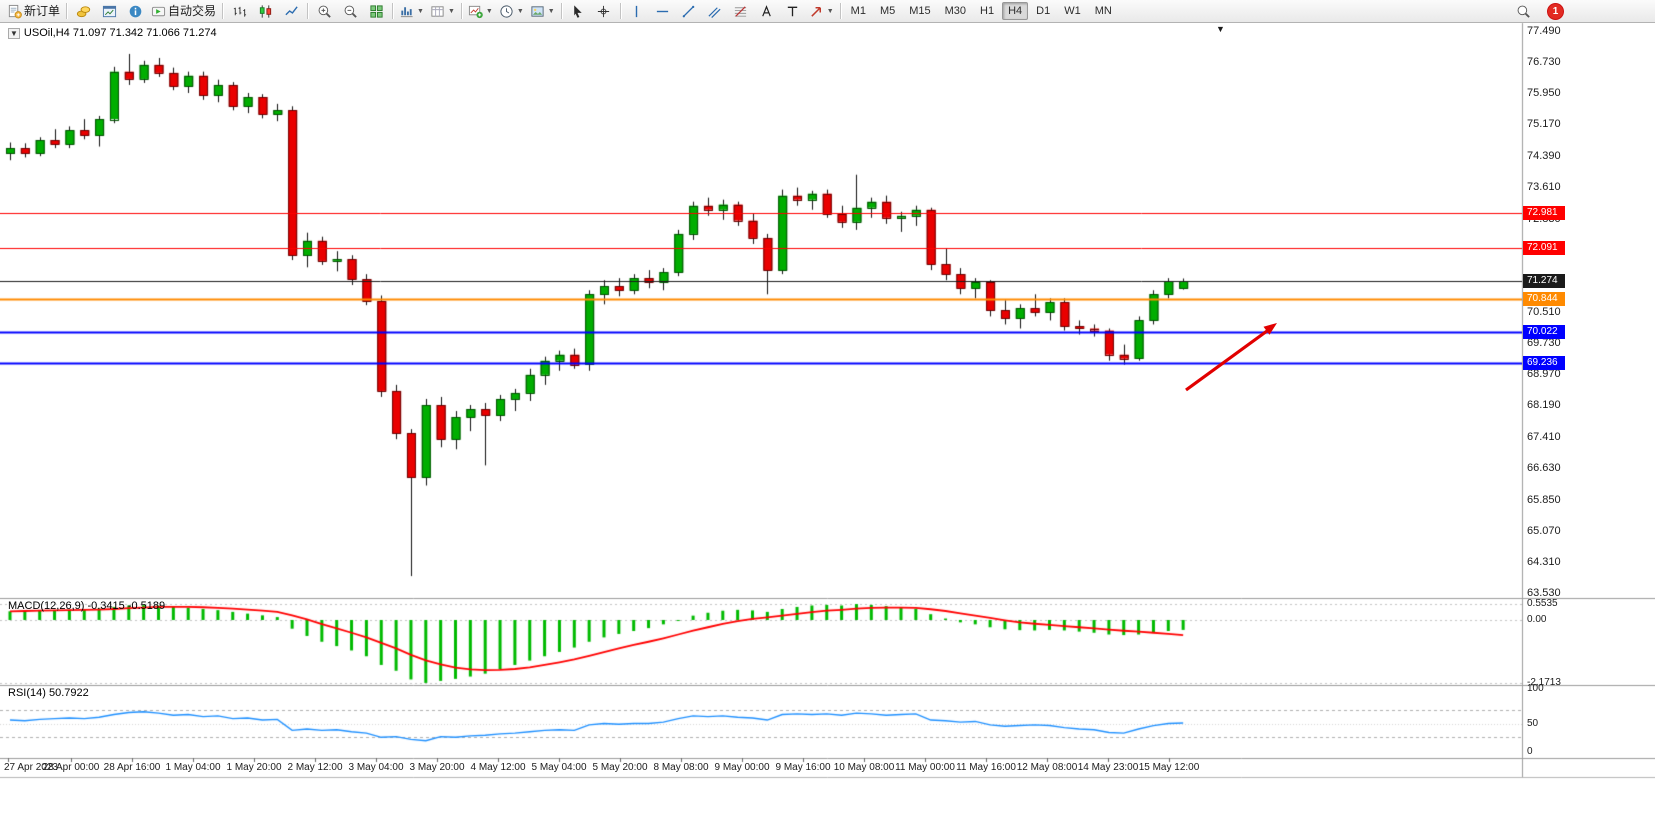 The height and width of the screenshot is (826, 1655). I want to click on time-tick: 5 May 04:00, so click(559, 767).